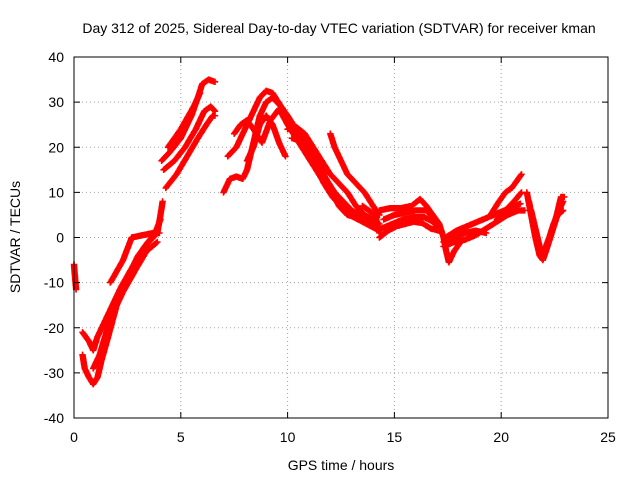  What do you see at coordinates (15, 237) in the screenshot?
I see `y-axis-label: SDTVAR / TECUs` at bounding box center [15, 237].